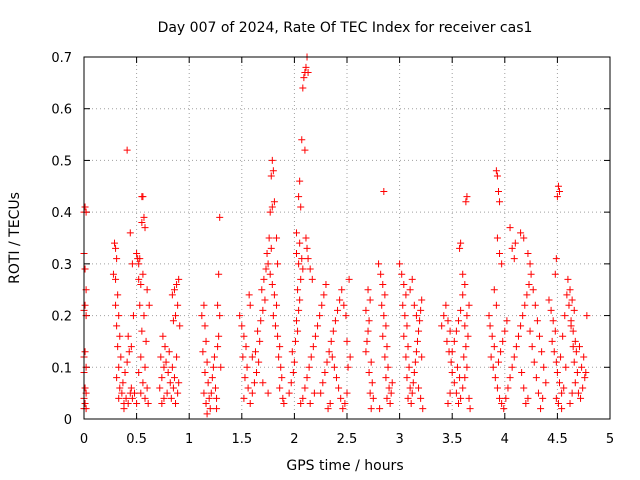 Image resolution: width=640 pixels, height=480 pixels. Describe the element at coordinates (15, 238) in the screenshot. I see `y-axis-label: ROTI / TECUs` at that location.